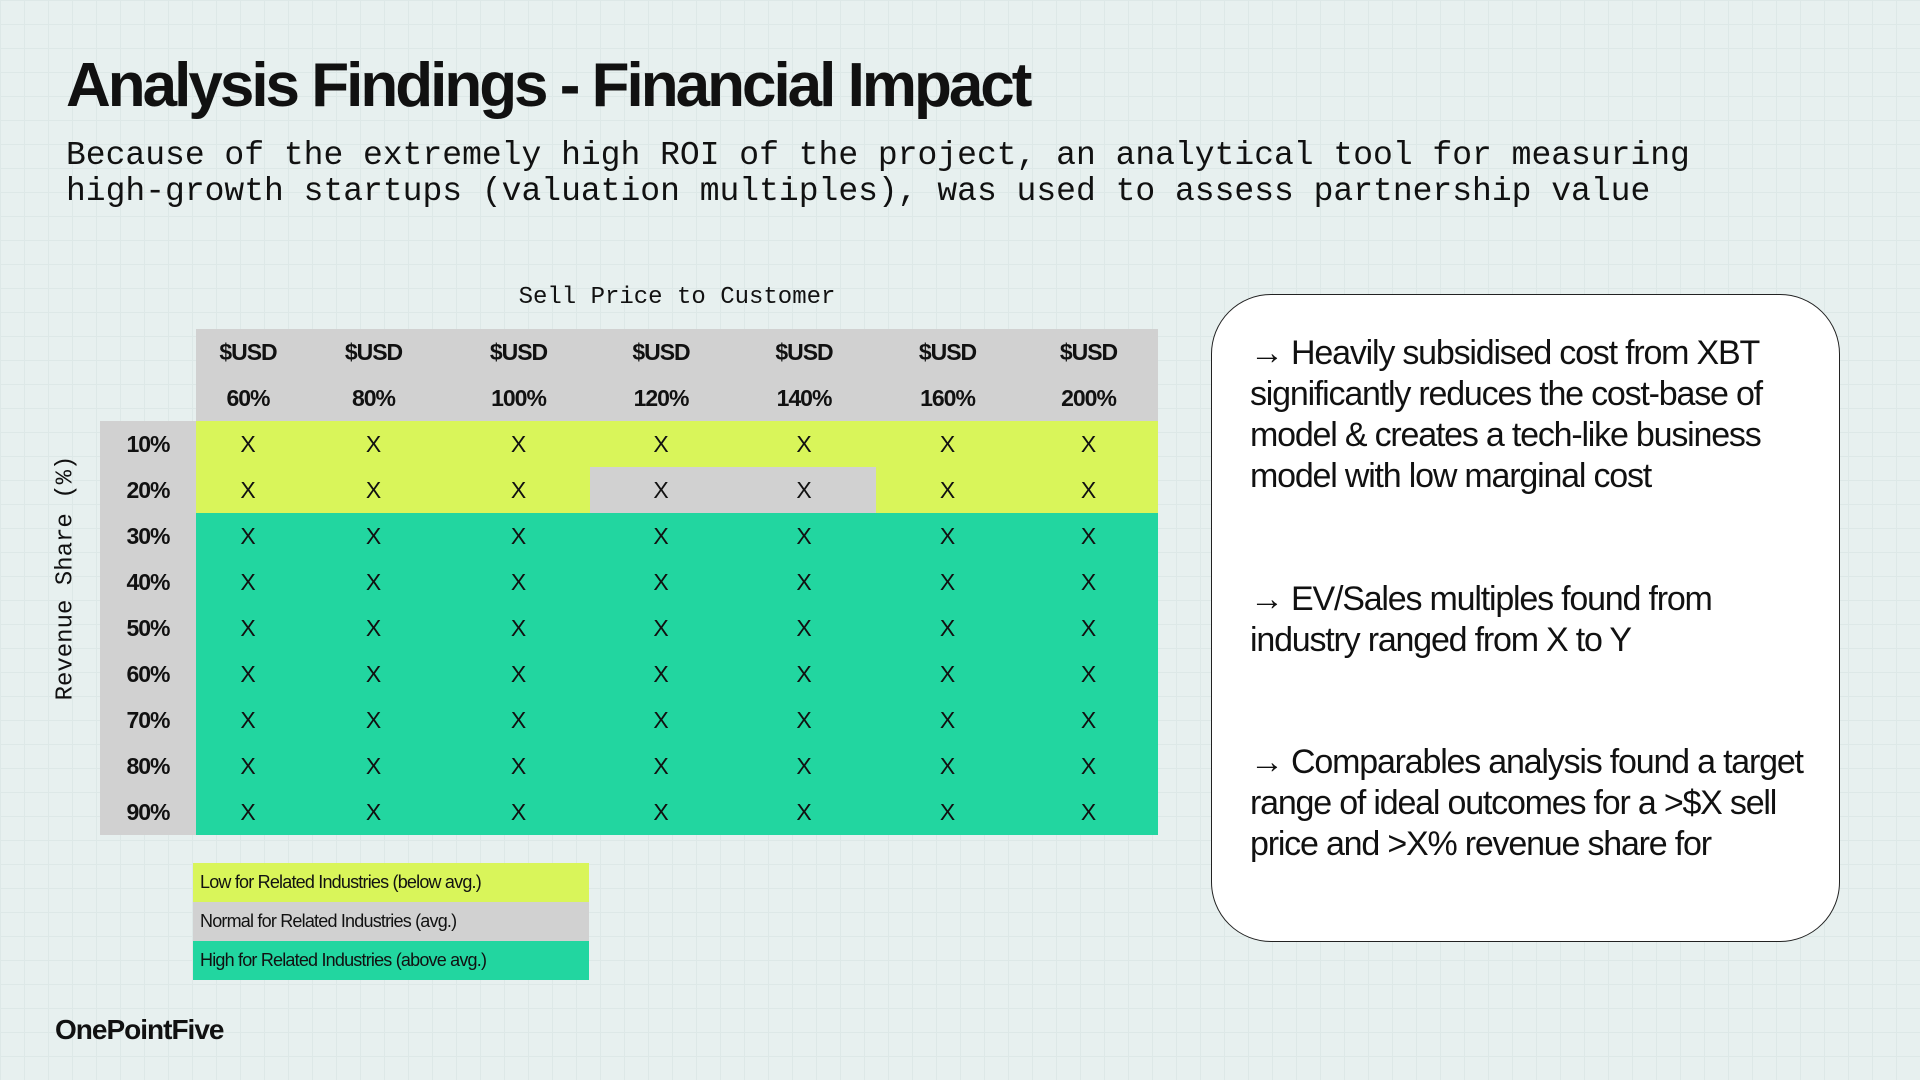  I want to click on column-header: 120%, so click(661, 398).